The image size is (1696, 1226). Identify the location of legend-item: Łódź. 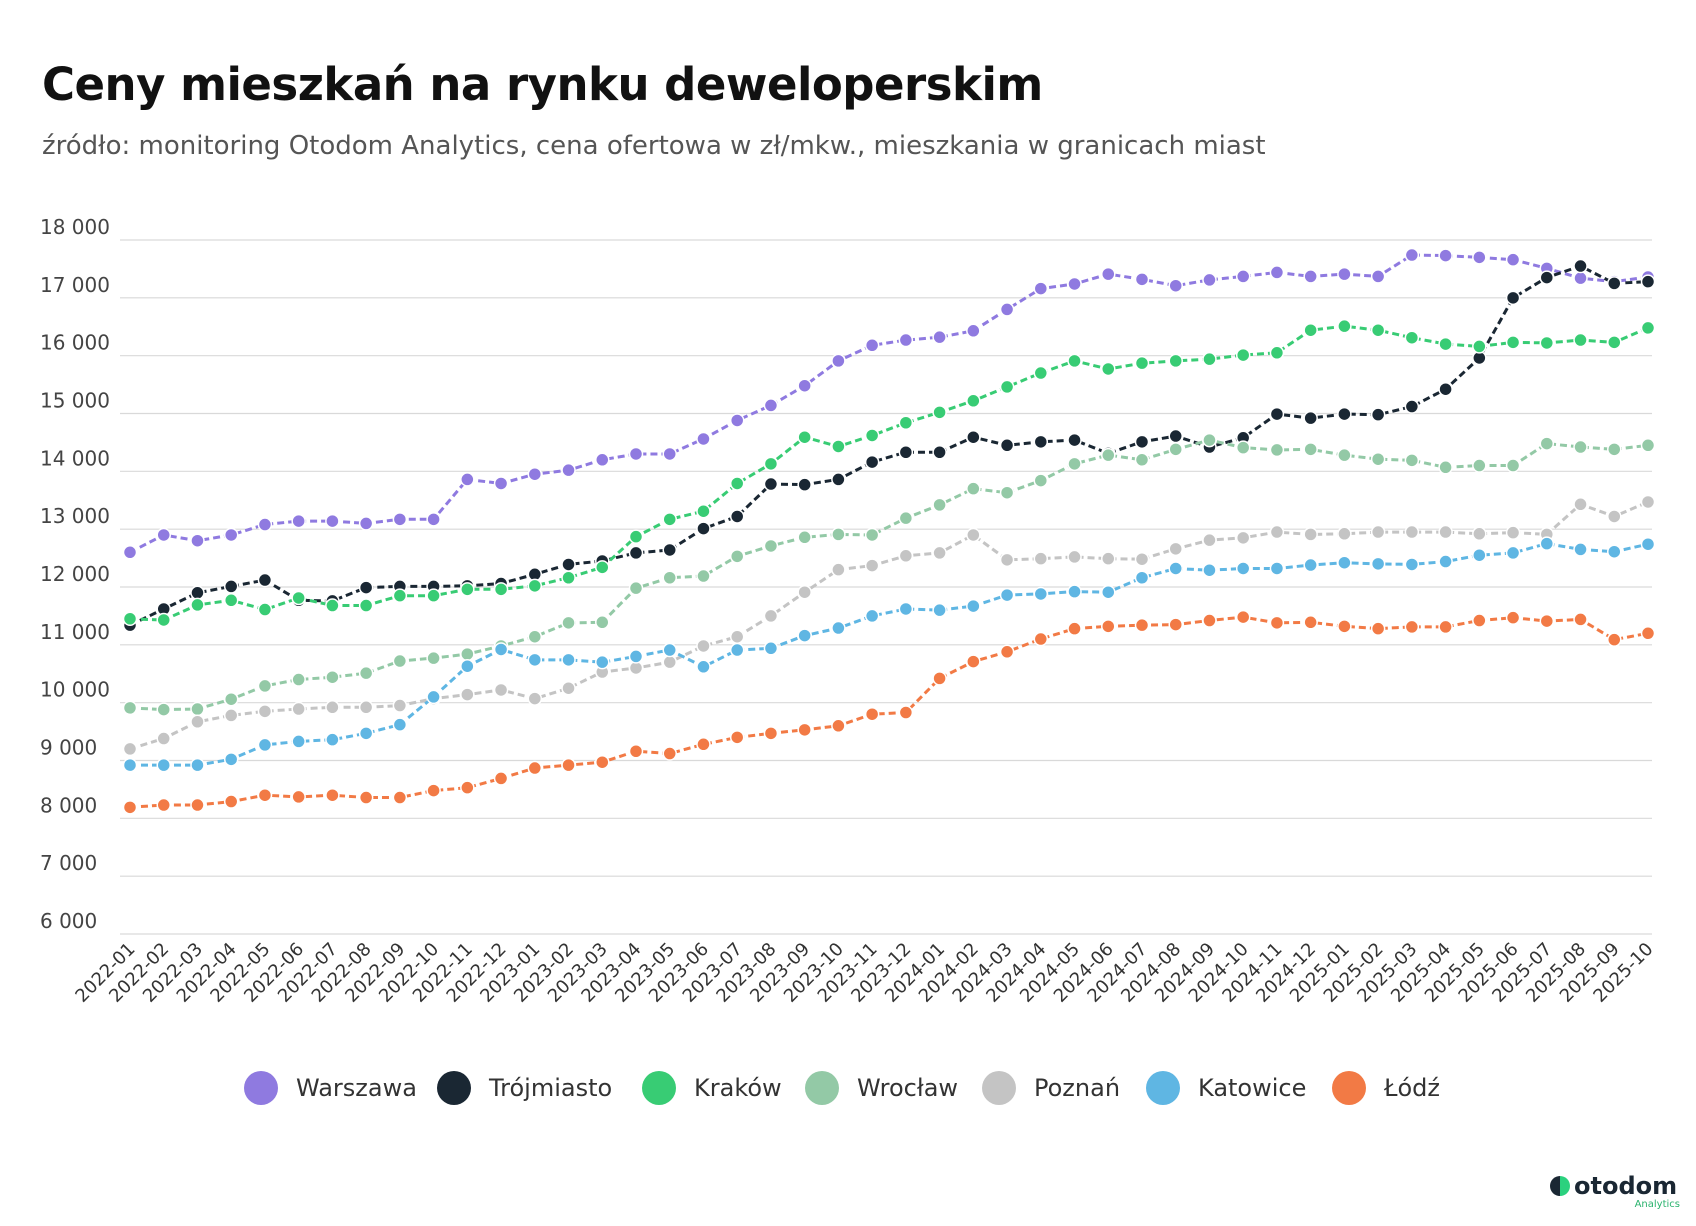
(1386, 1088).